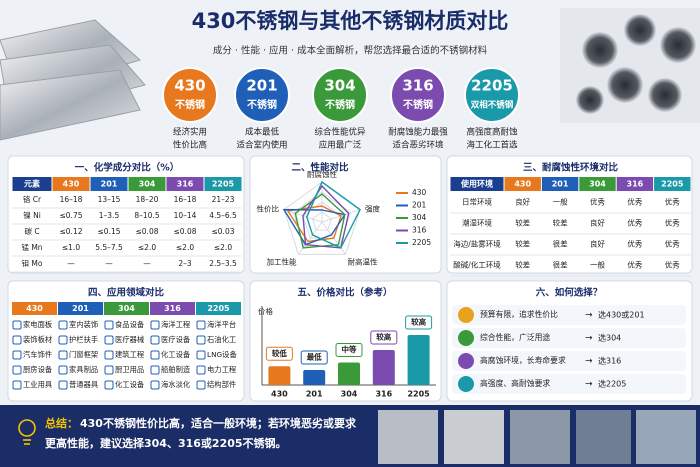 This screenshot has height=467, width=700. What do you see at coordinates (130, 324) in the screenshot?
I see `app-item: 食品设备` at bounding box center [130, 324].